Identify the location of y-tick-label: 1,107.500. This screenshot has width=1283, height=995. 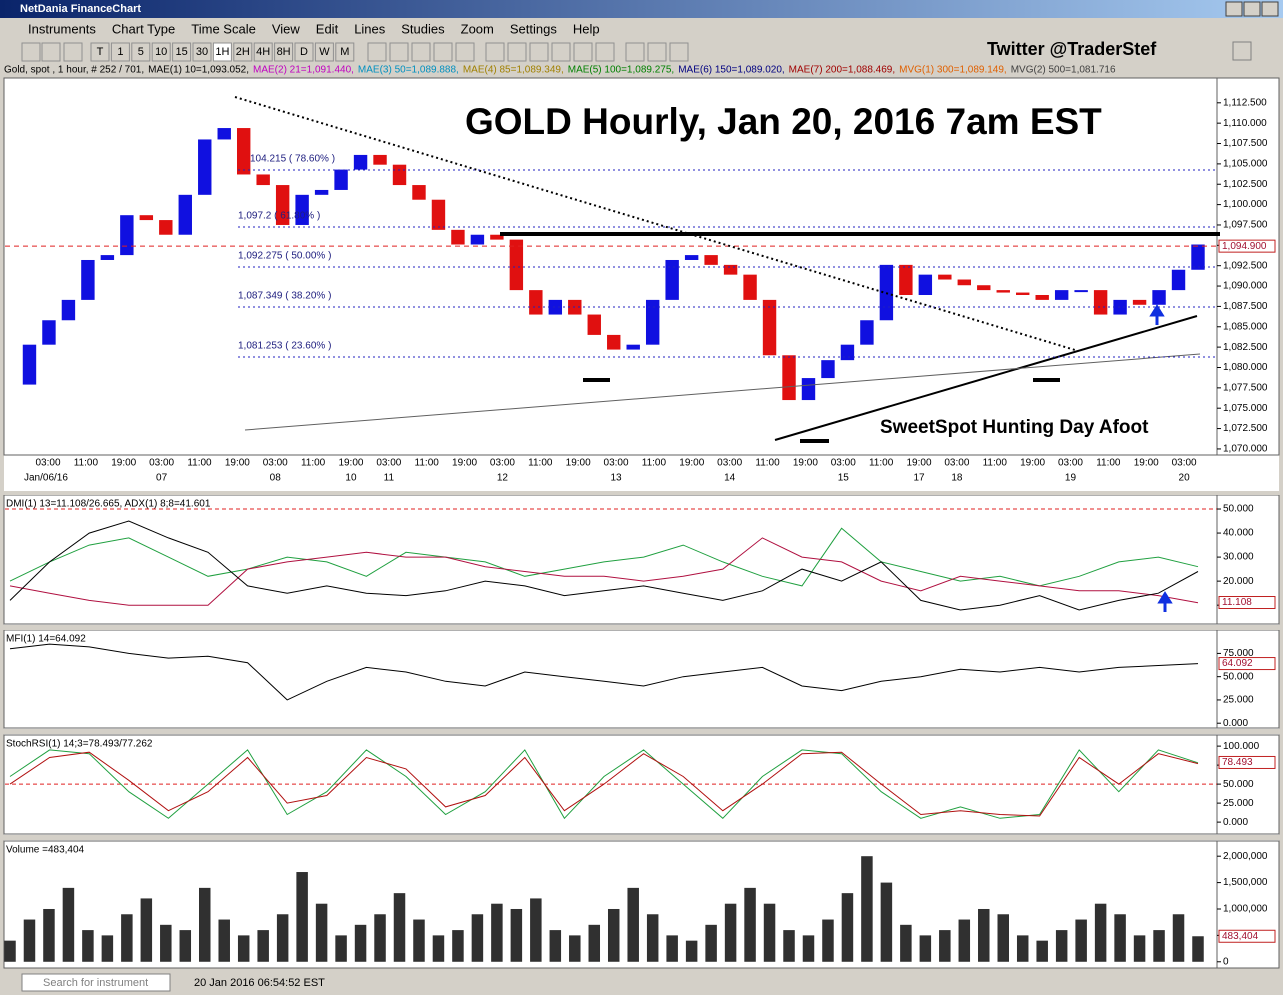
(1245, 143).